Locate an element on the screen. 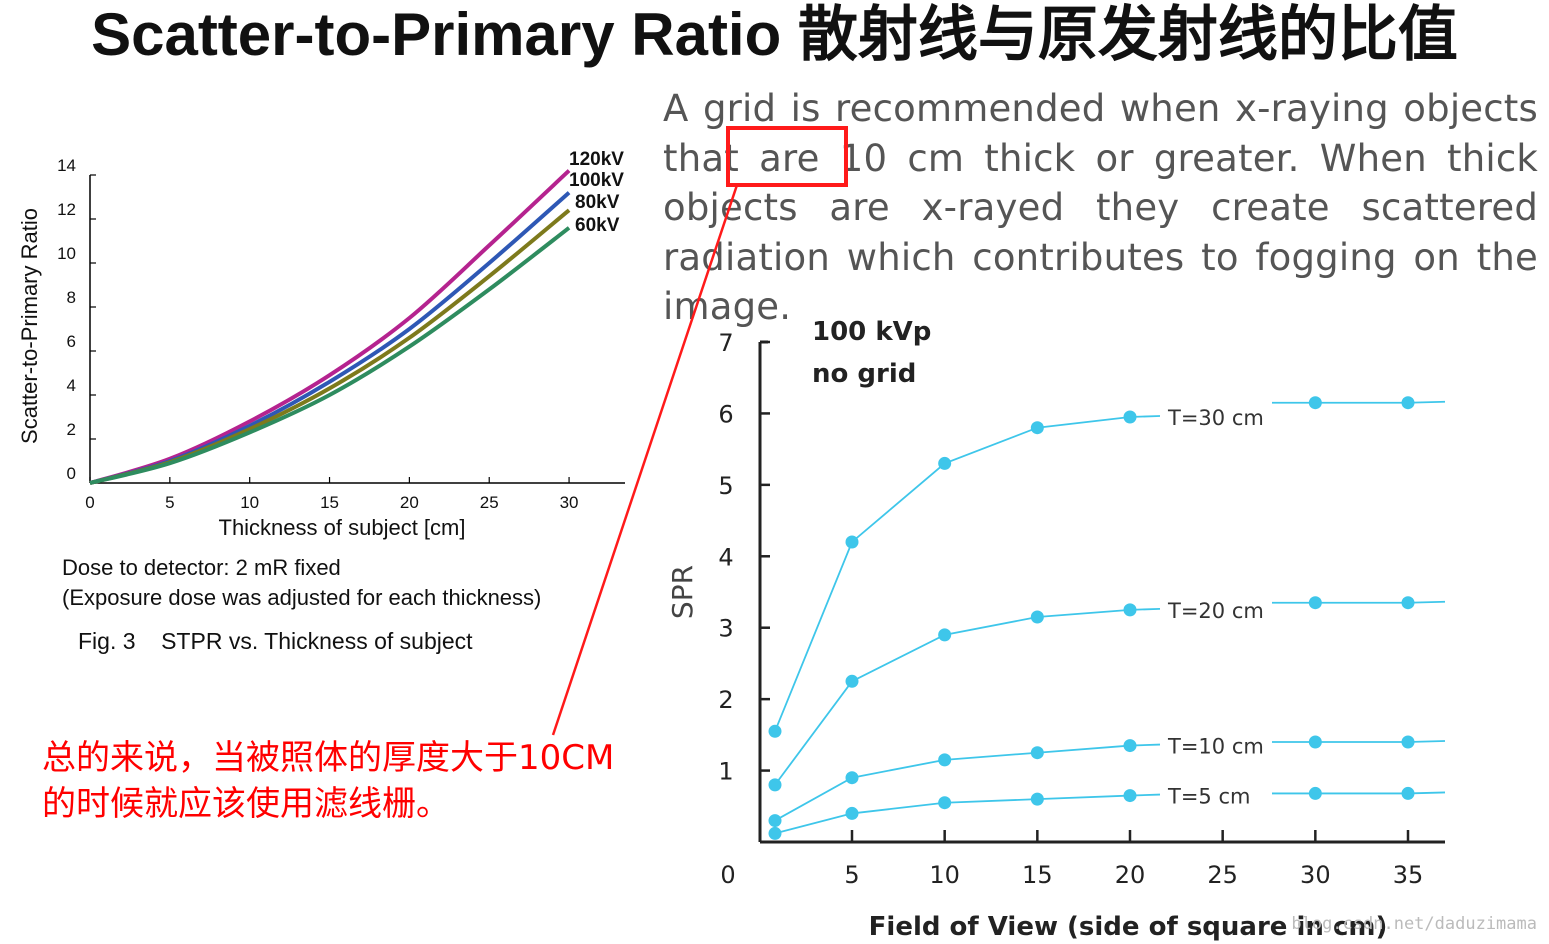 This screenshot has width=1549, height=944. series-label-t-20-cm: T=20 cm is located at coordinates (1215, 611).